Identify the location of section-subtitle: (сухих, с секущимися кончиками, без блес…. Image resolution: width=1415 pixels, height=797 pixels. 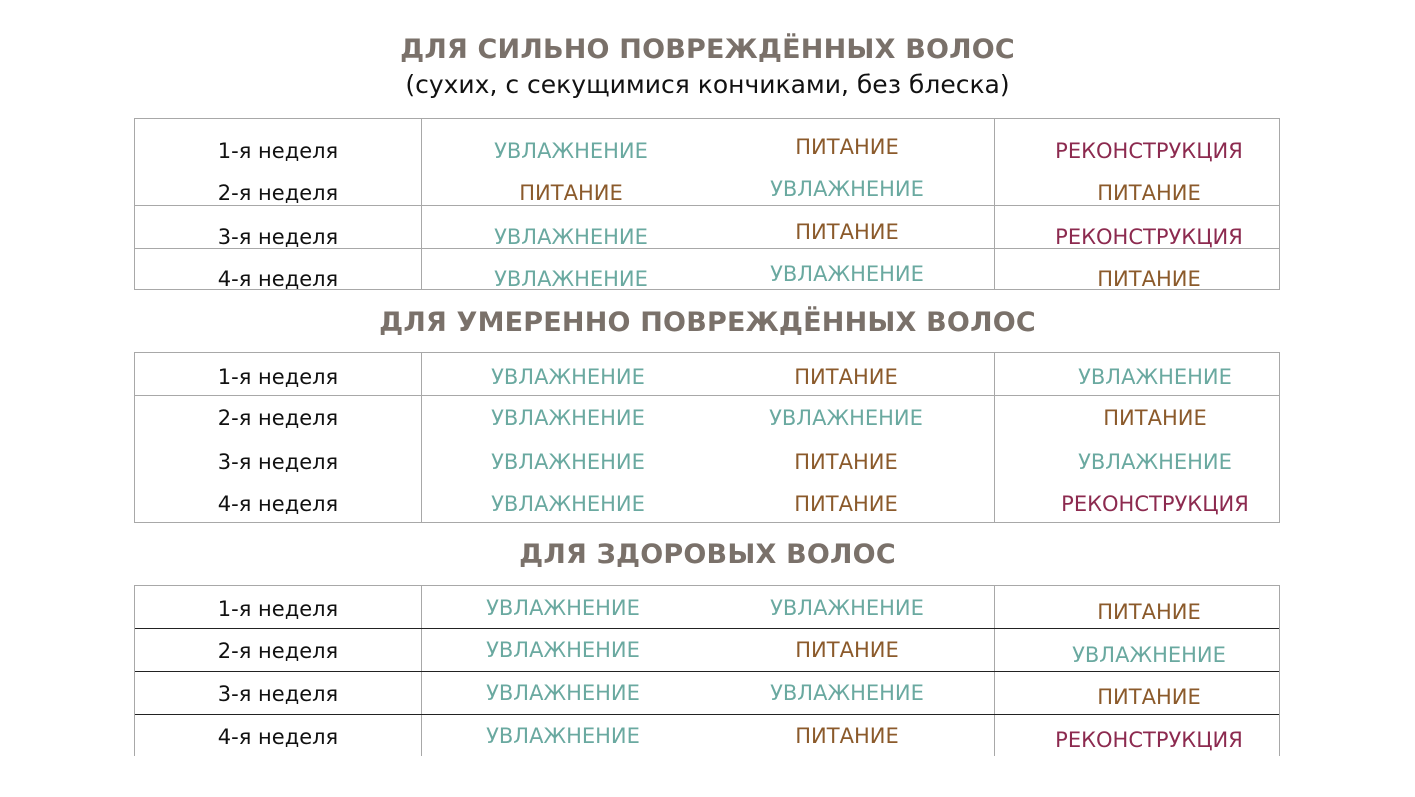
(707, 84).